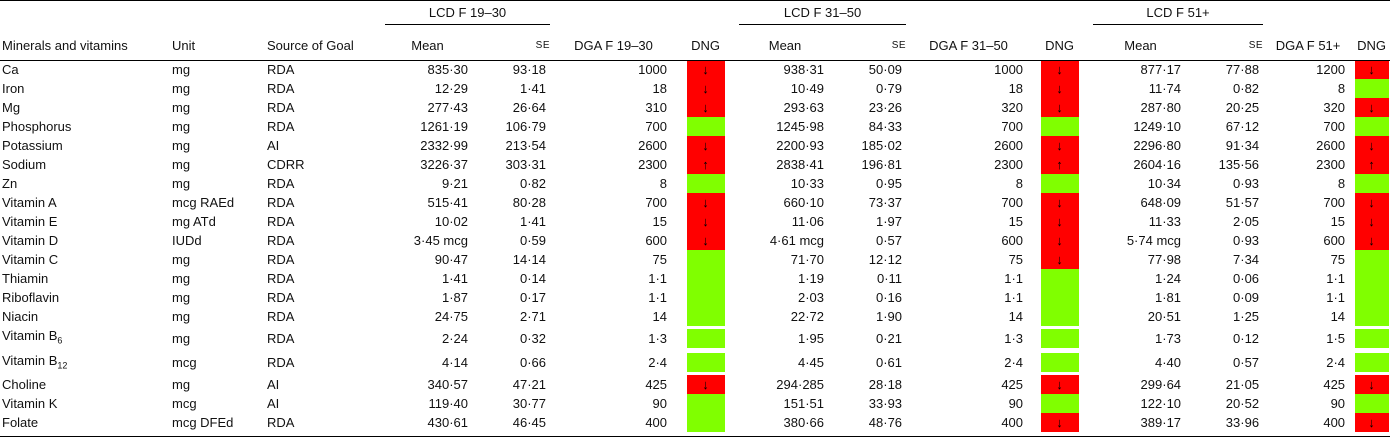 Image resolution: width=1390 pixels, height=438 pixels. I want to click on nutrient-name: Iron, so click(85, 88).